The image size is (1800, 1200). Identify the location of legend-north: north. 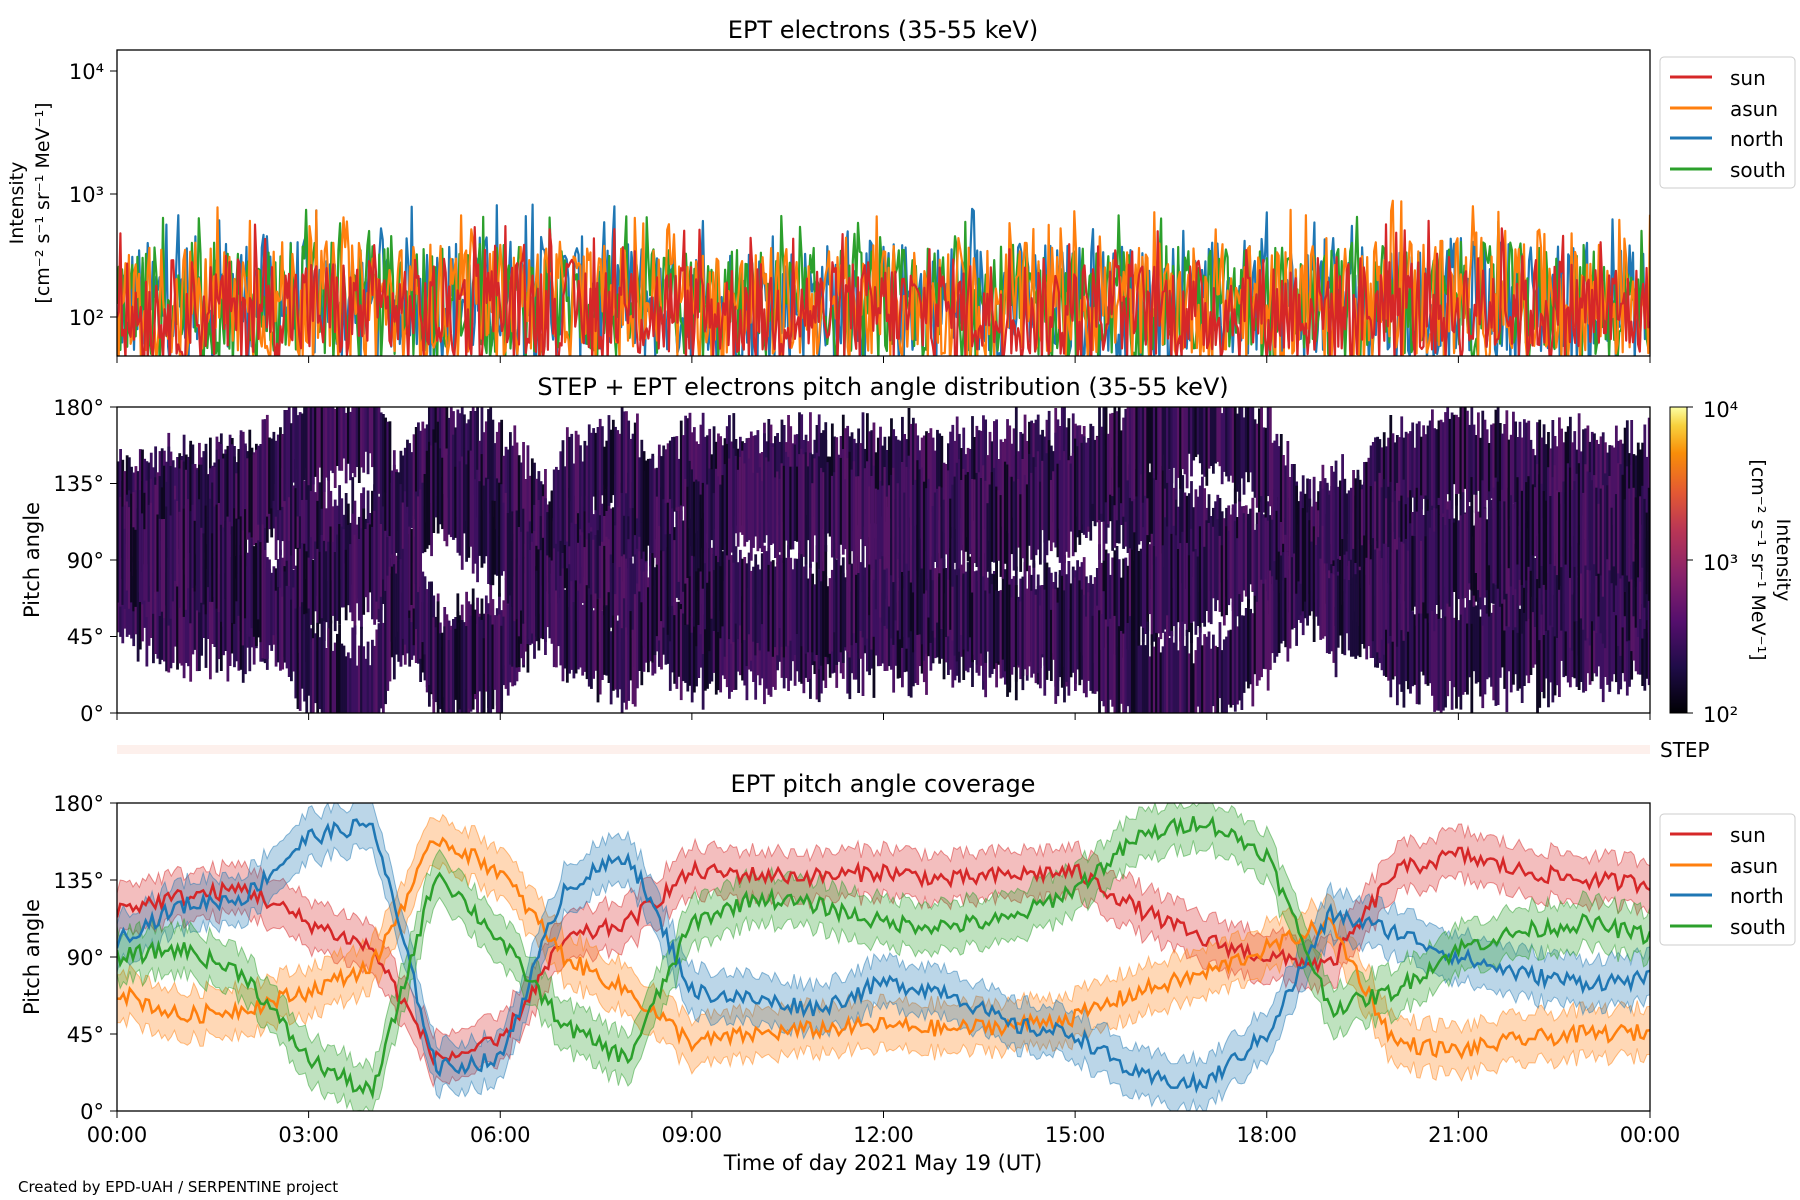
(1757, 139).